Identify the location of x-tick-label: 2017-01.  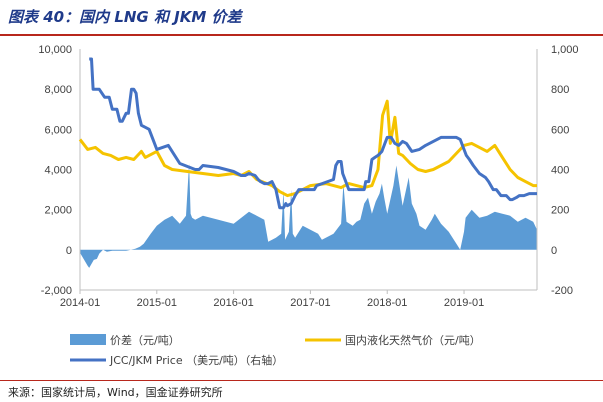
(310, 303).